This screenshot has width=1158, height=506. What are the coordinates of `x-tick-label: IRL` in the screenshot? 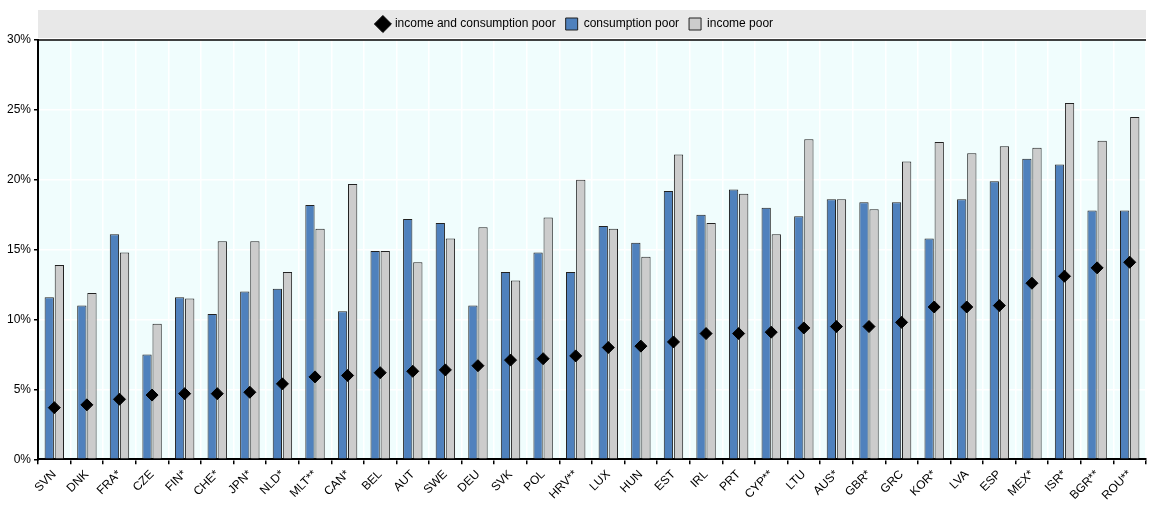 It's located at (699, 478).